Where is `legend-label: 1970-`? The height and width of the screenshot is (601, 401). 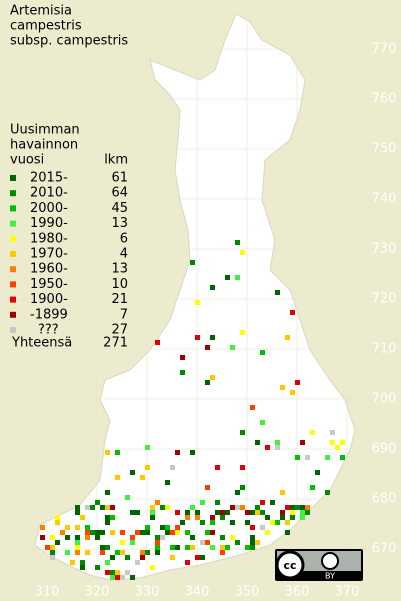 legend-label: 1970- is located at coordinates (49, 254).